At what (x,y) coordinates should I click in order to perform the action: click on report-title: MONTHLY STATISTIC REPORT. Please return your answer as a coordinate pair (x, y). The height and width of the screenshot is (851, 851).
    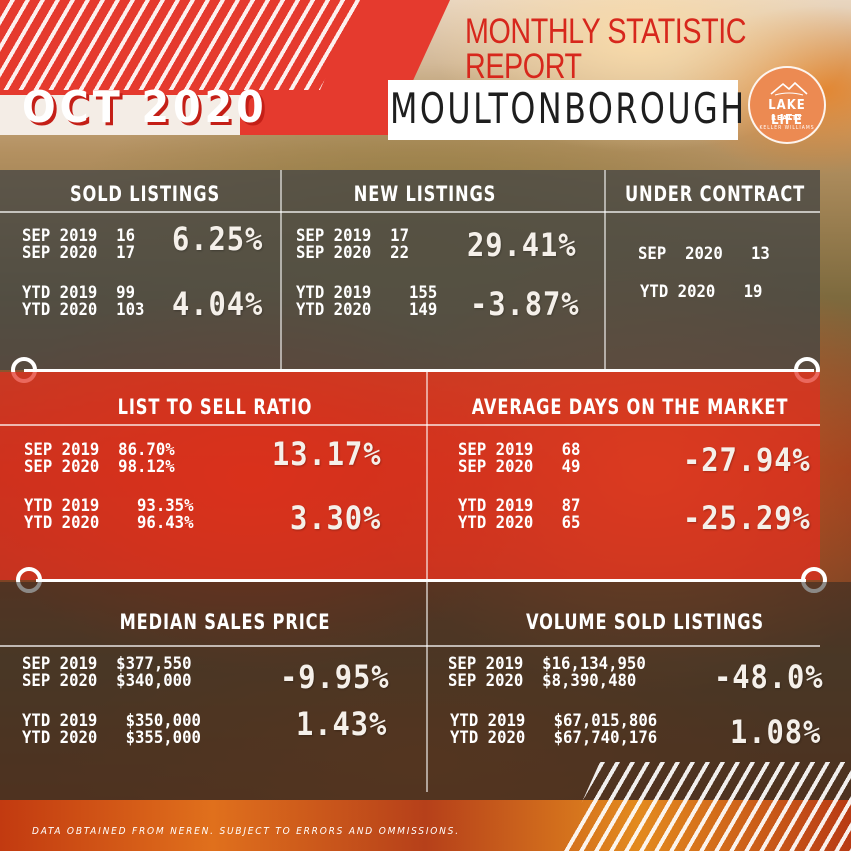
    Looking at the image, I should click on (606, 49).